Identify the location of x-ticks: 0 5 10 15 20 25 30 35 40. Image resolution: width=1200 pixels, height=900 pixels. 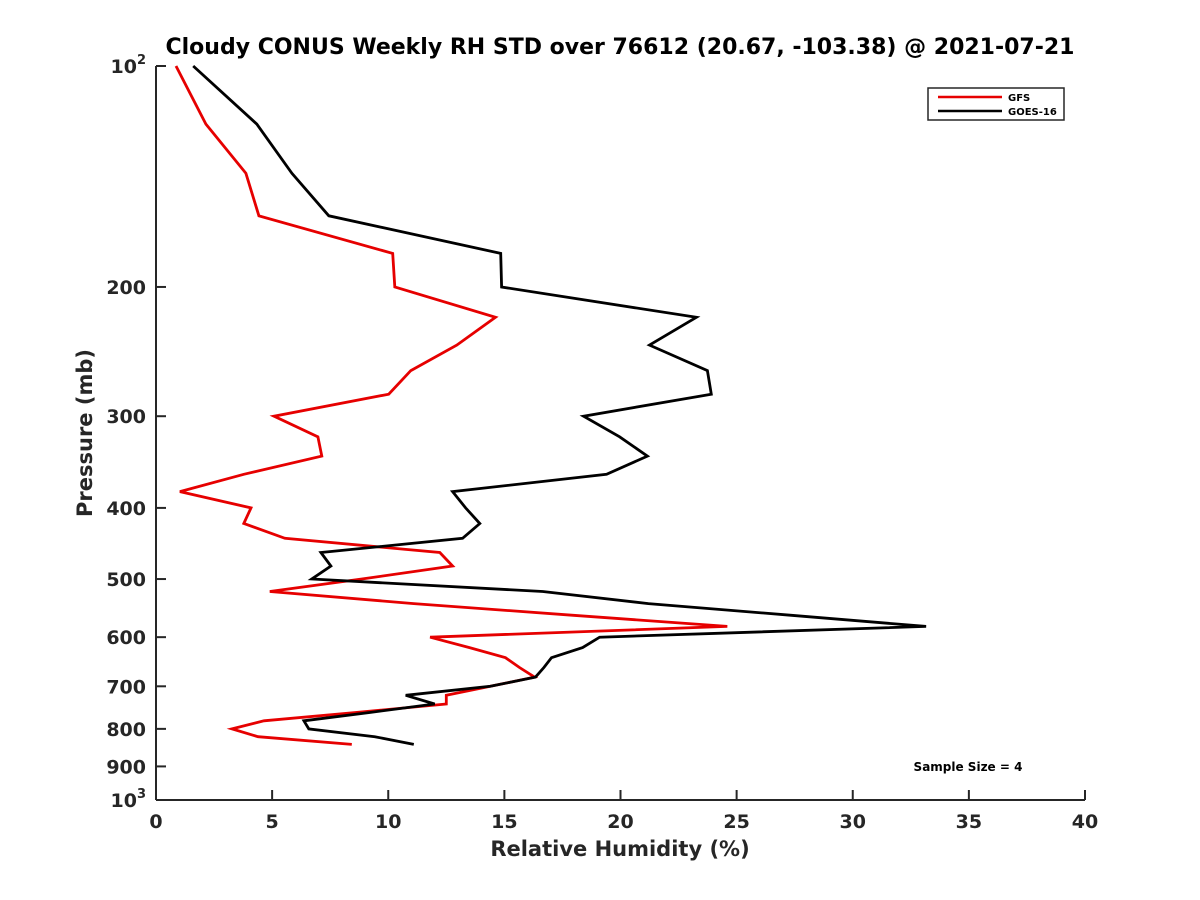
(623, 811).